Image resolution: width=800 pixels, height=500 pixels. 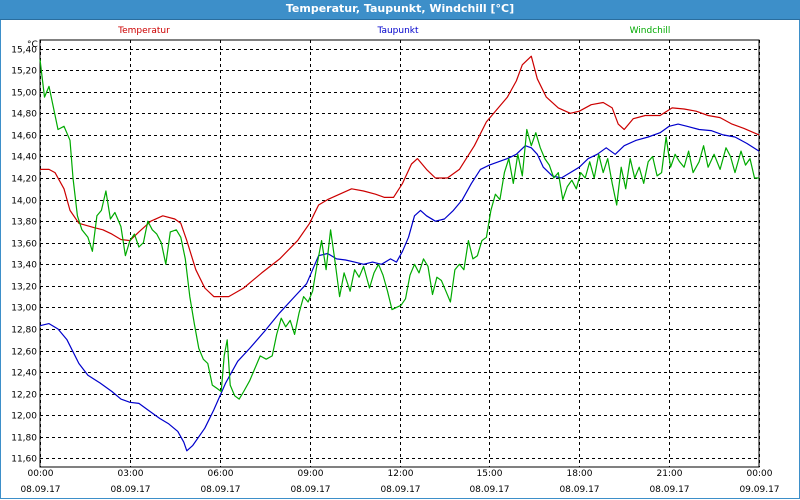 I want to click on y-tick-label: 12,40, so click(x=24, y=374).